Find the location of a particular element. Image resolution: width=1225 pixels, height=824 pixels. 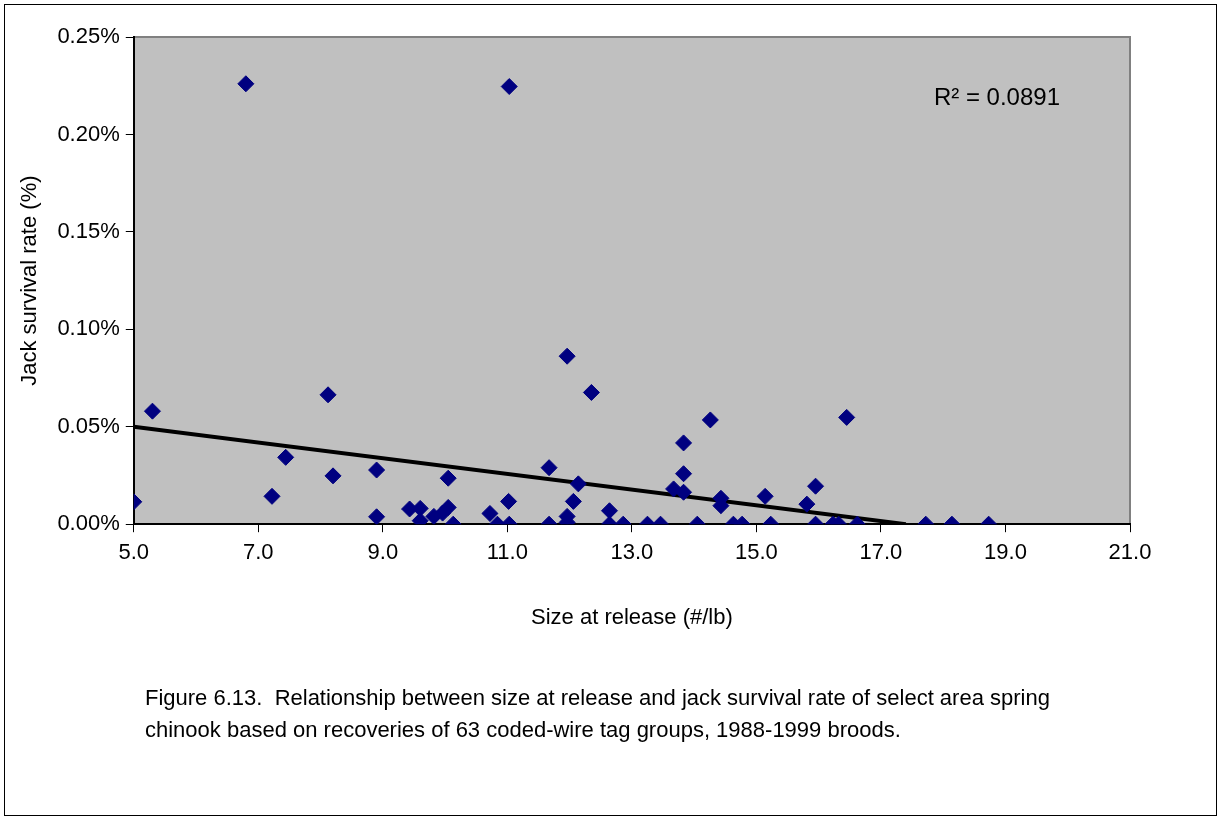

y-tick-label: 0.15% is located at coordinates (88, 230).